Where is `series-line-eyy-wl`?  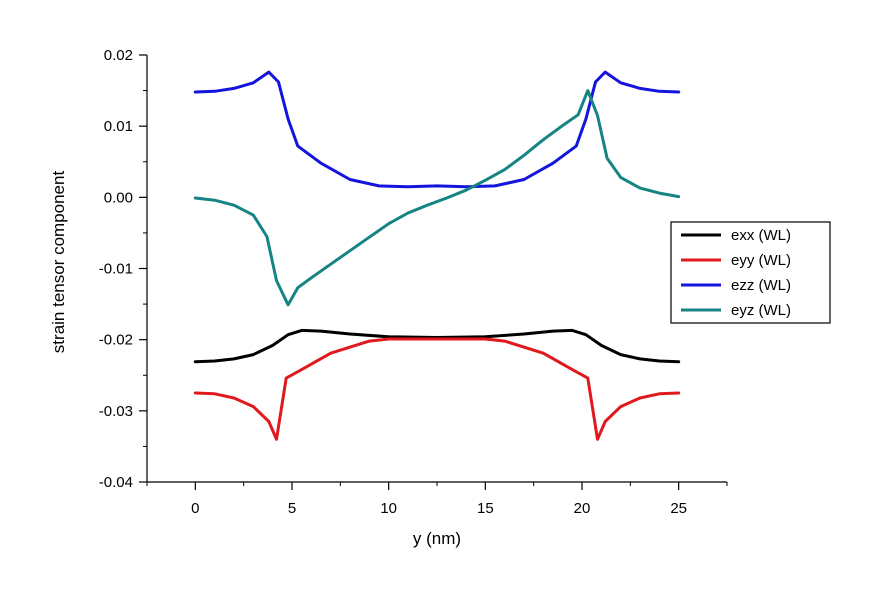 series-line-eyy-wl is located at coordinates (437, 389).